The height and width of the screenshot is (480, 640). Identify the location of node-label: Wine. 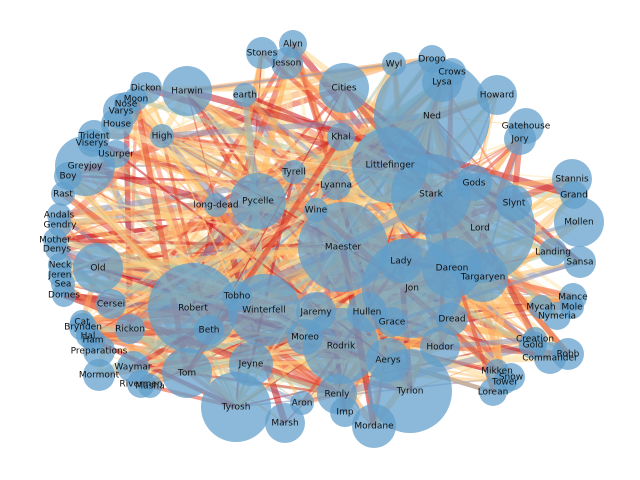
(316, 211).